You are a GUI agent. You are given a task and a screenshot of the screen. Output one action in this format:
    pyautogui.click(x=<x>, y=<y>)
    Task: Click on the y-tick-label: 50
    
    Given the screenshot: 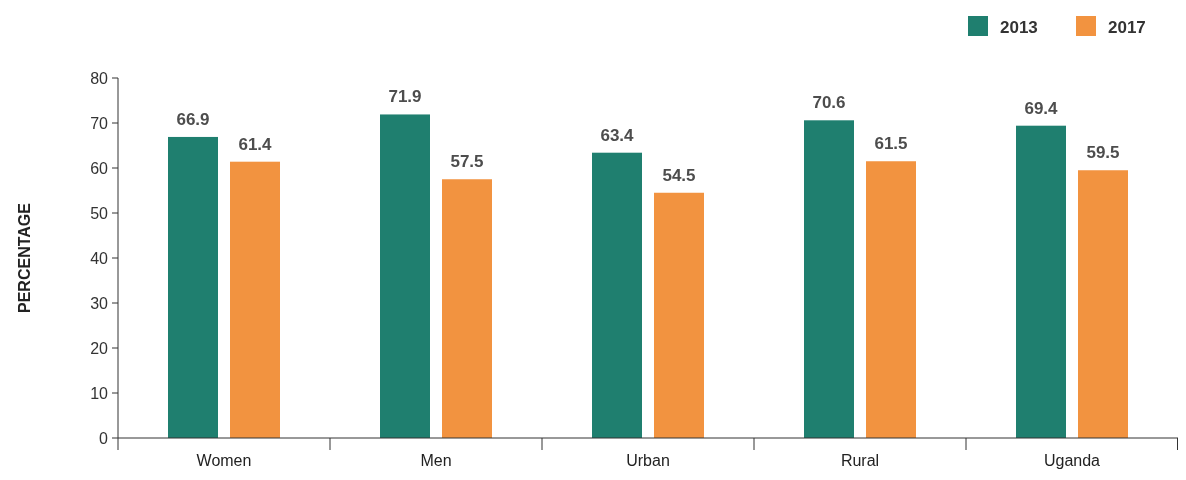 What is the action you would take?
    pyautogui.click(x=99, y=213)
    